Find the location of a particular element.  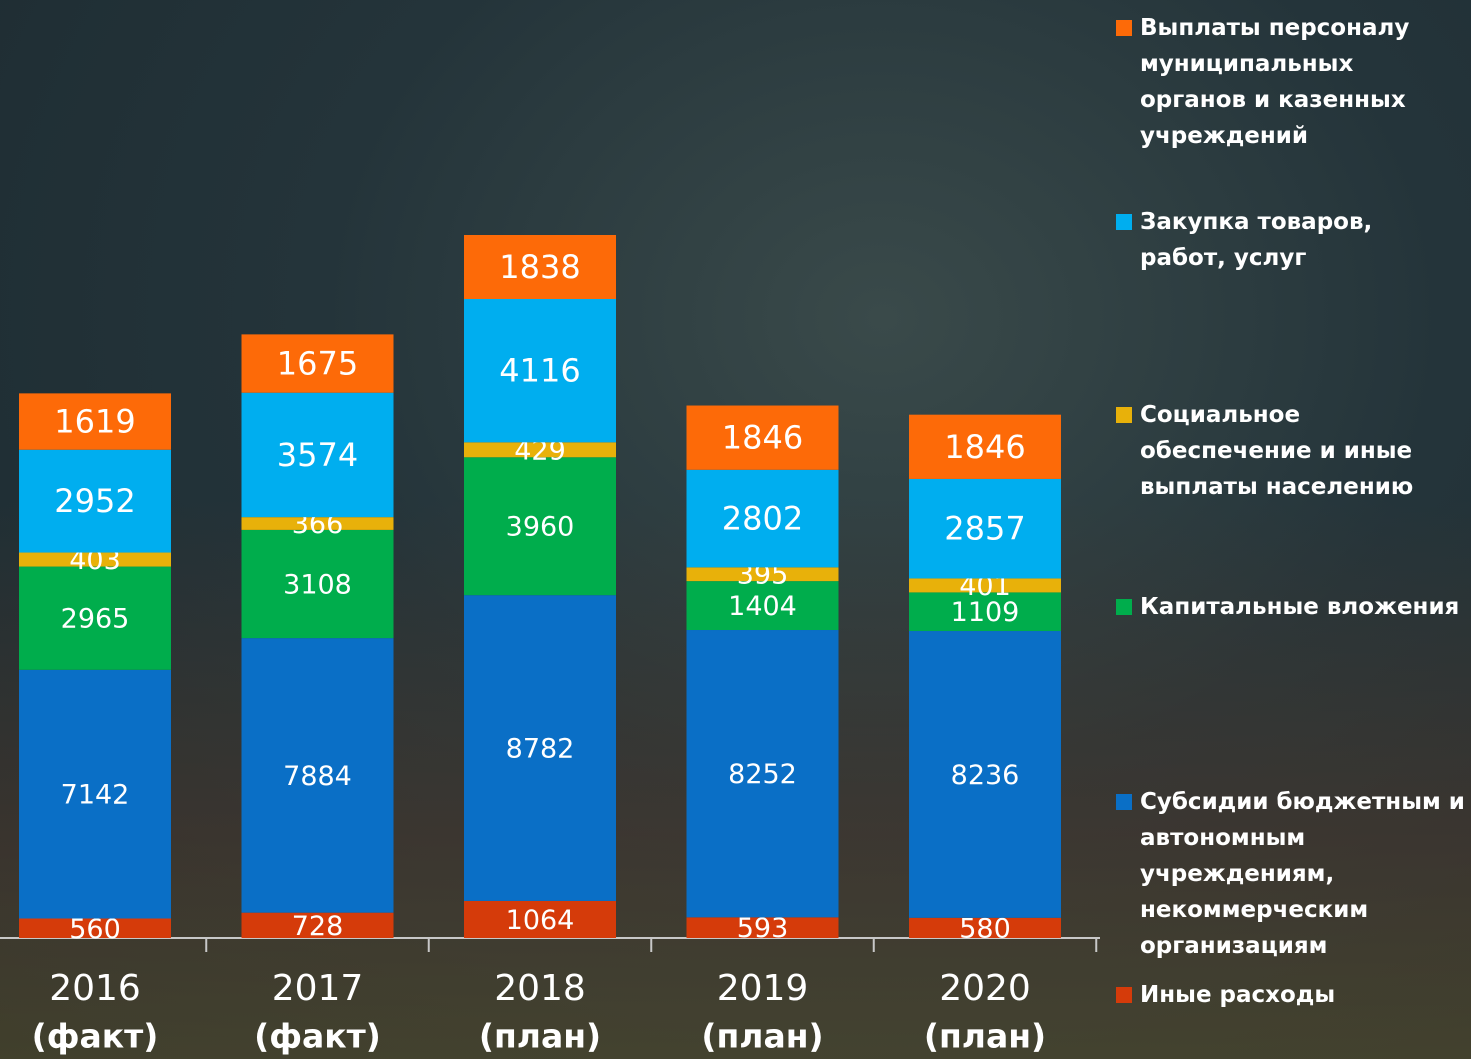

x-tick-label: 2016 is located at coordinates (95, 988).